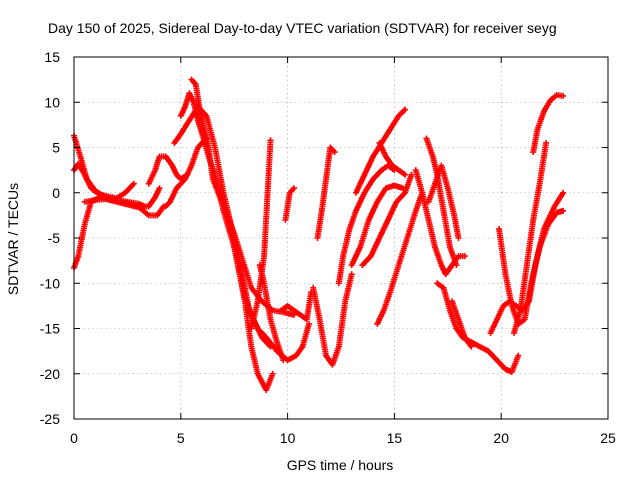 This screenshot has height=480, width=640. Describe the element at coordinates (395, 438) in the screenshot. I see `x-tick-label: 15` at that location.